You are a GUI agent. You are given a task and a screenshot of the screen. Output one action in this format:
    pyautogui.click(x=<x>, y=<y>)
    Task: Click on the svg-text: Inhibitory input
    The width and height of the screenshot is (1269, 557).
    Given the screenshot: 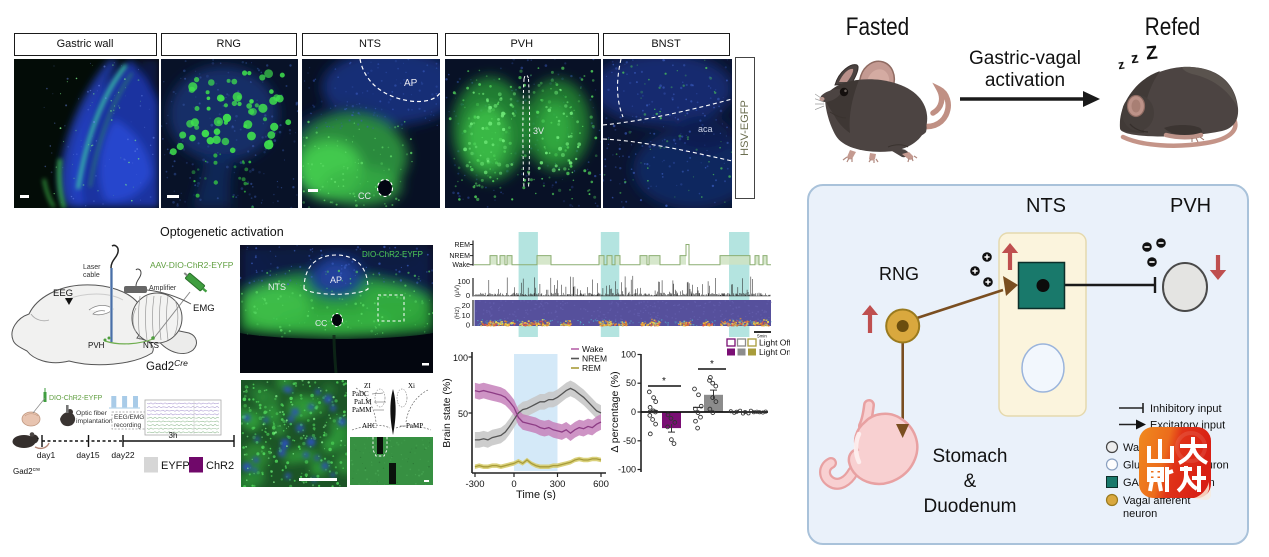 What is the action you would take?
    pyautogui.click(x=1186, y=409)
    